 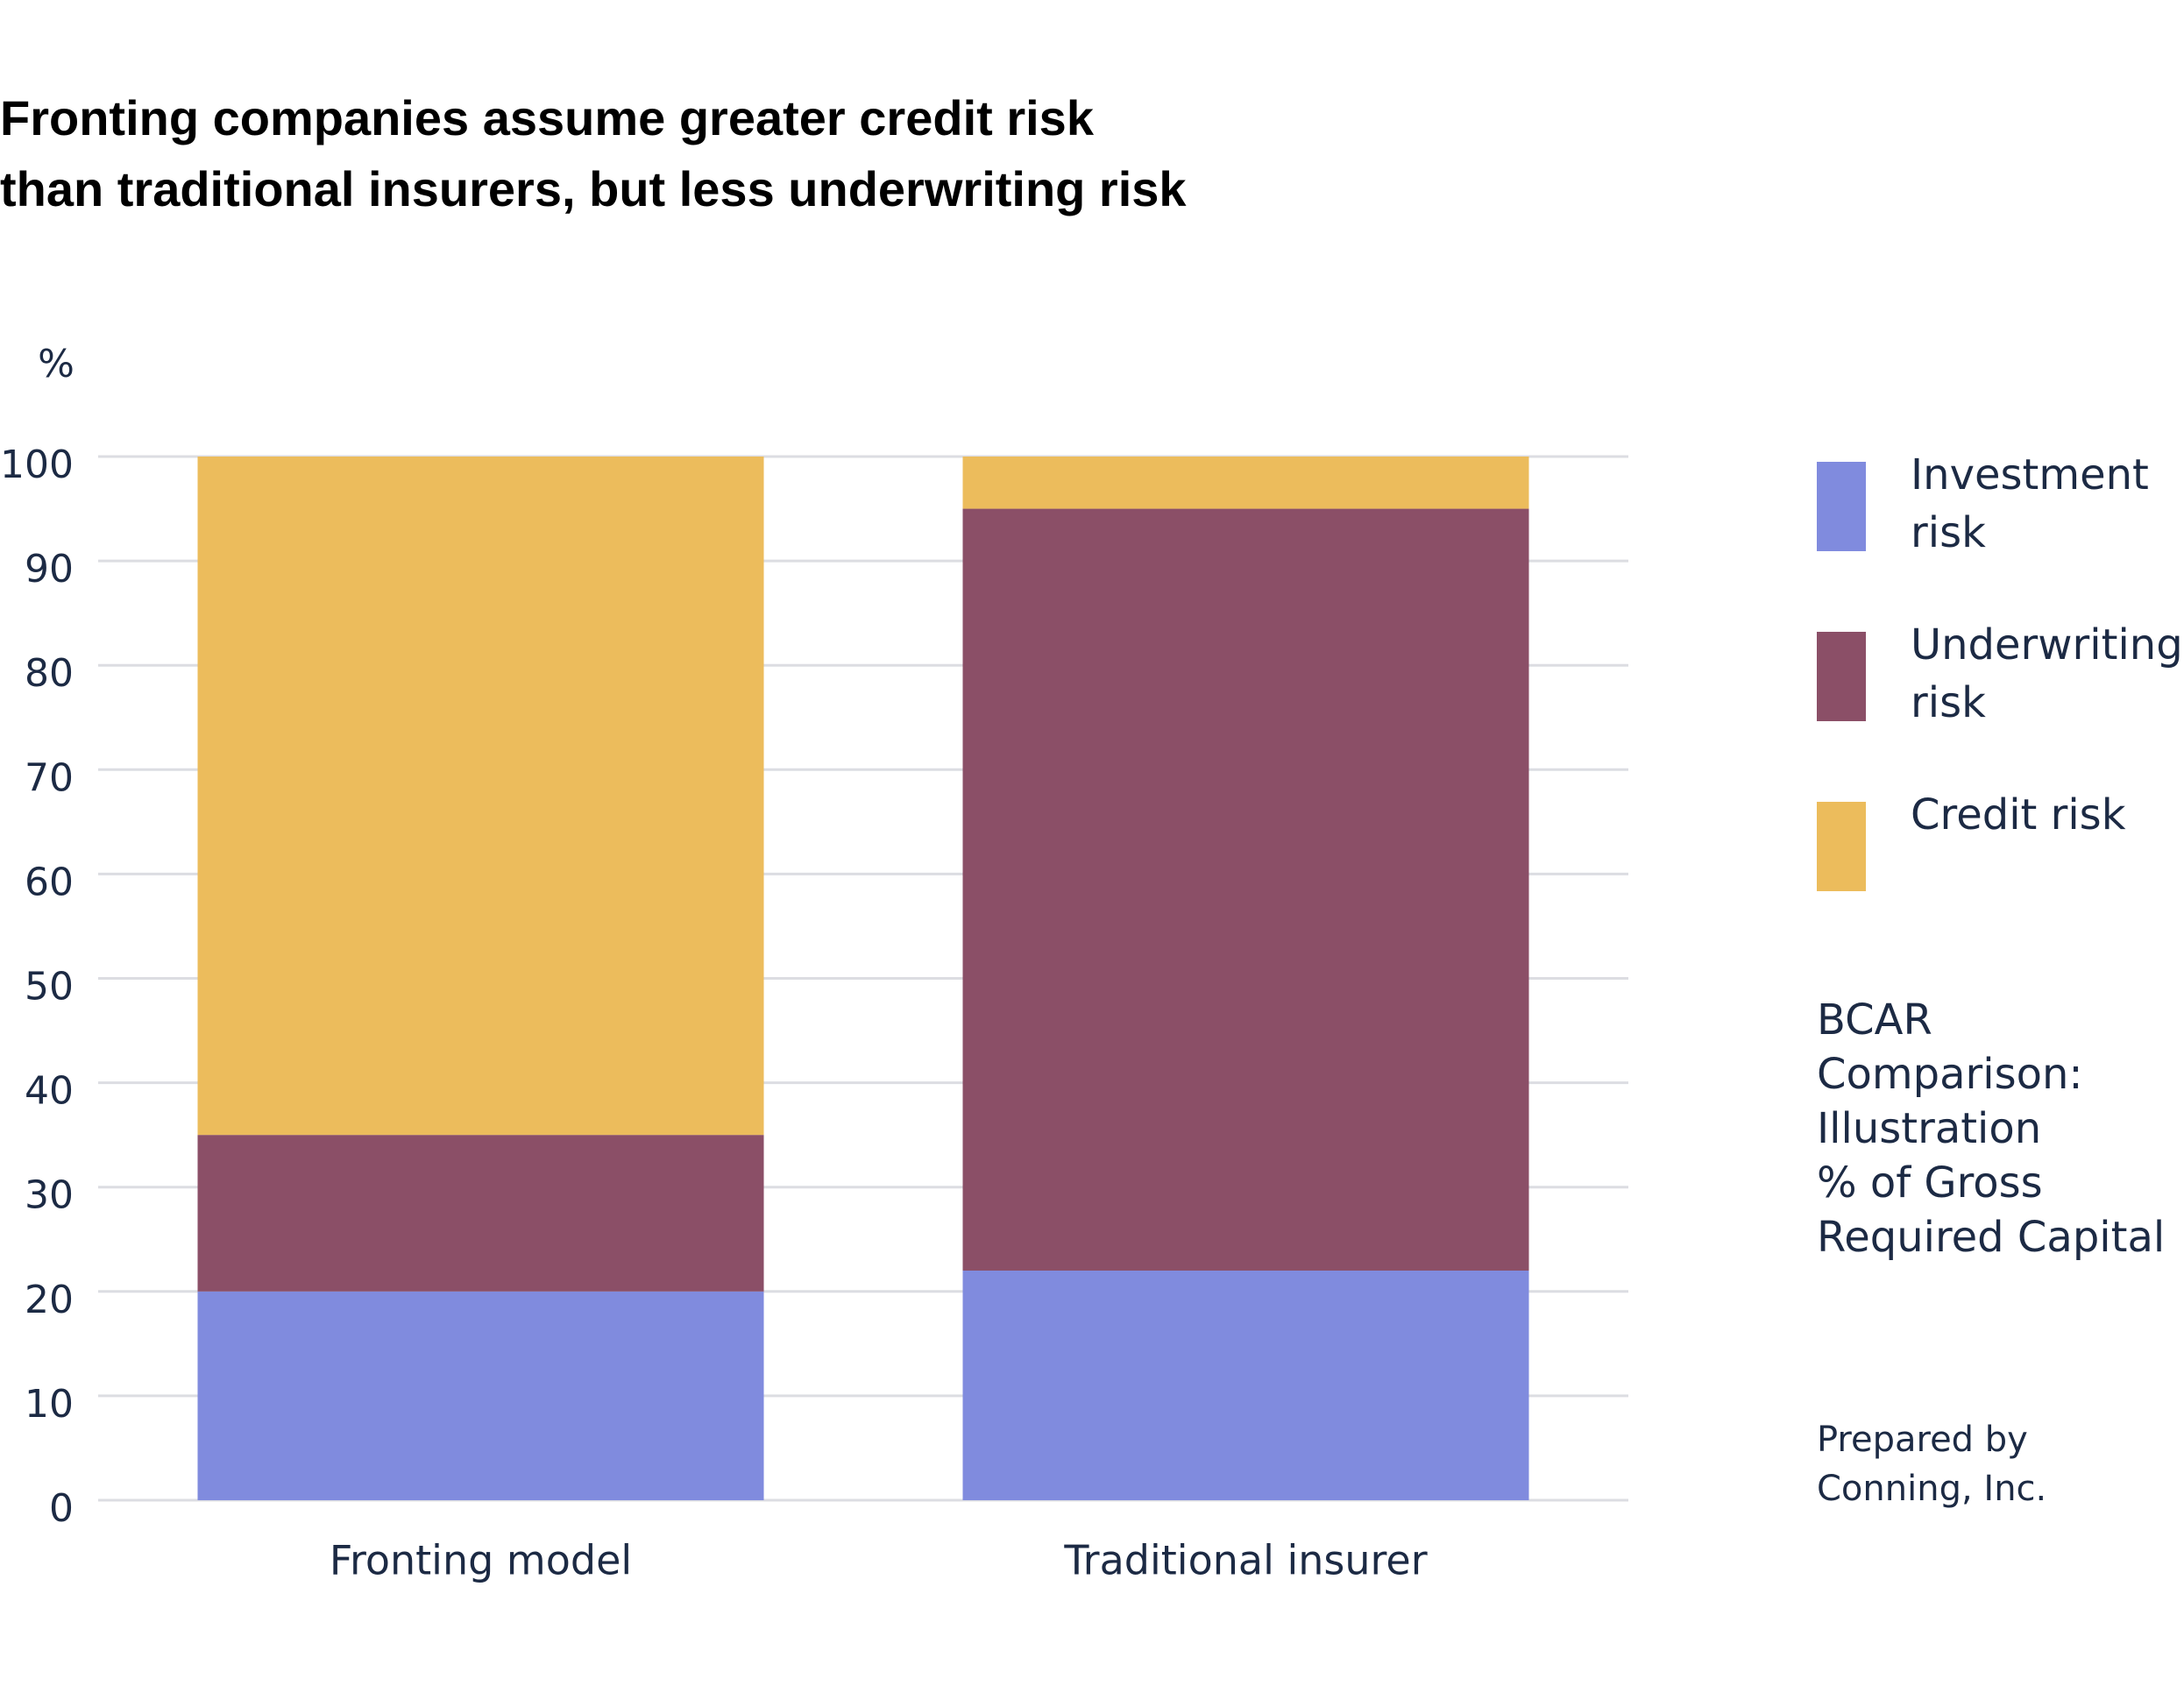 What do you see at coordinates (1929, 1128) in the screenshot?
I see `note-line: Illustration` at bounding box center [1929, 1128].